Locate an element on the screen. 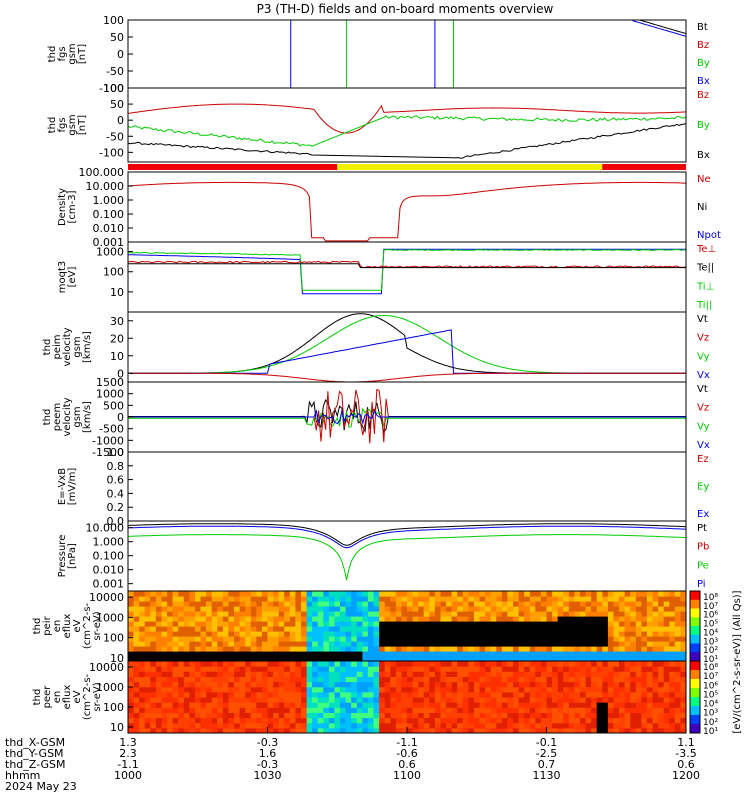  y-axis-label: [mV/m] is located at coordinates (72, 487).